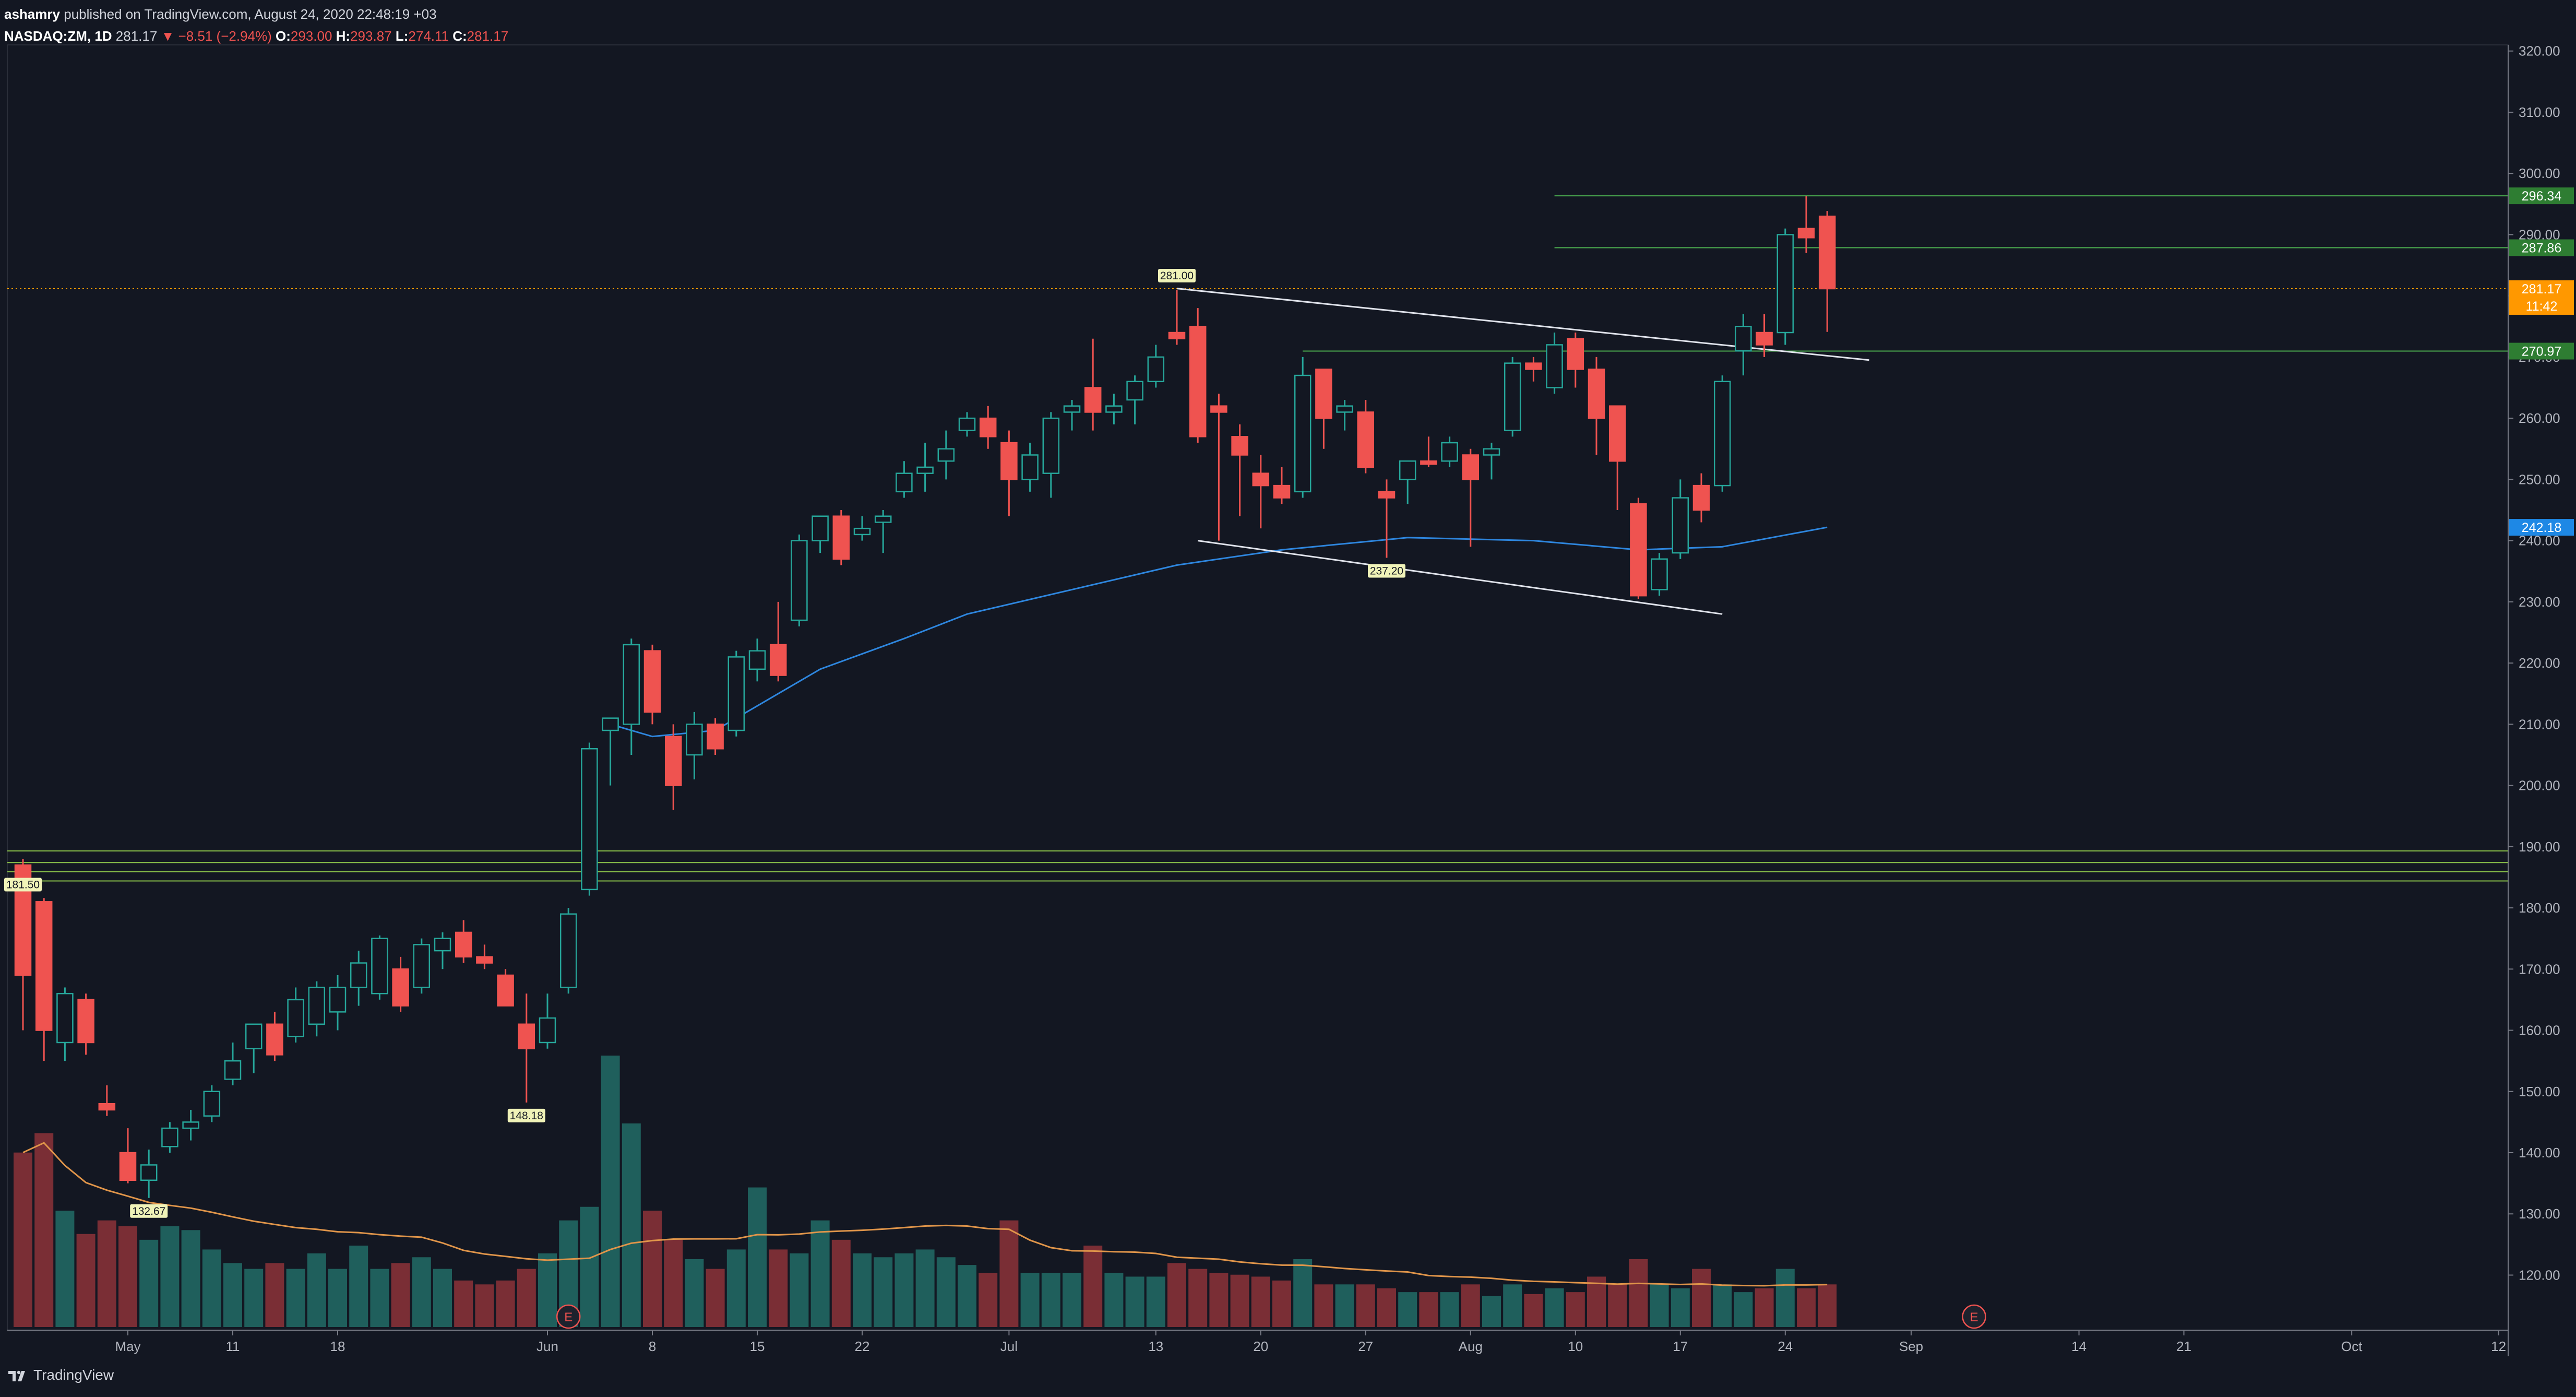  What do you see at coordinates (128, 1347) in the screenshot?
I see `time-tick-label: May` at bounding box center [128, 1347].